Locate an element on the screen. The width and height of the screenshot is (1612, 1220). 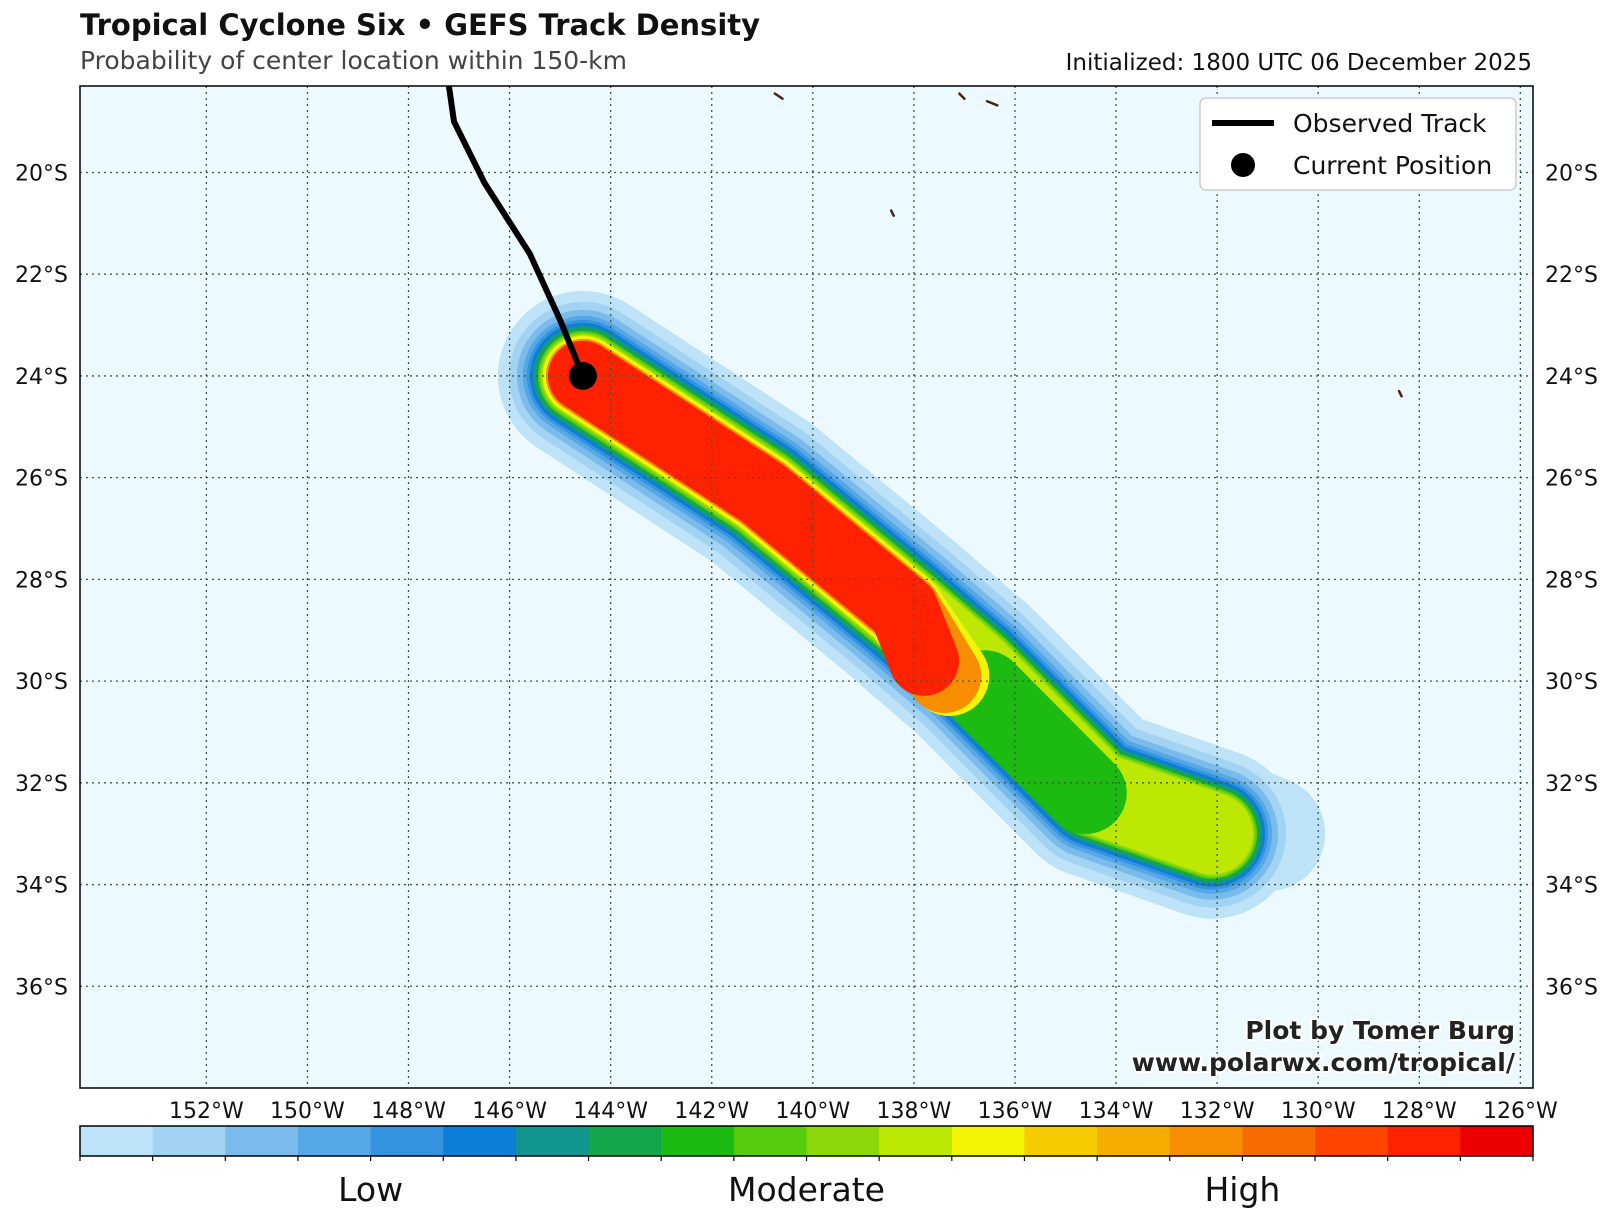
observed-track-line is located at coordinates (515, 232).